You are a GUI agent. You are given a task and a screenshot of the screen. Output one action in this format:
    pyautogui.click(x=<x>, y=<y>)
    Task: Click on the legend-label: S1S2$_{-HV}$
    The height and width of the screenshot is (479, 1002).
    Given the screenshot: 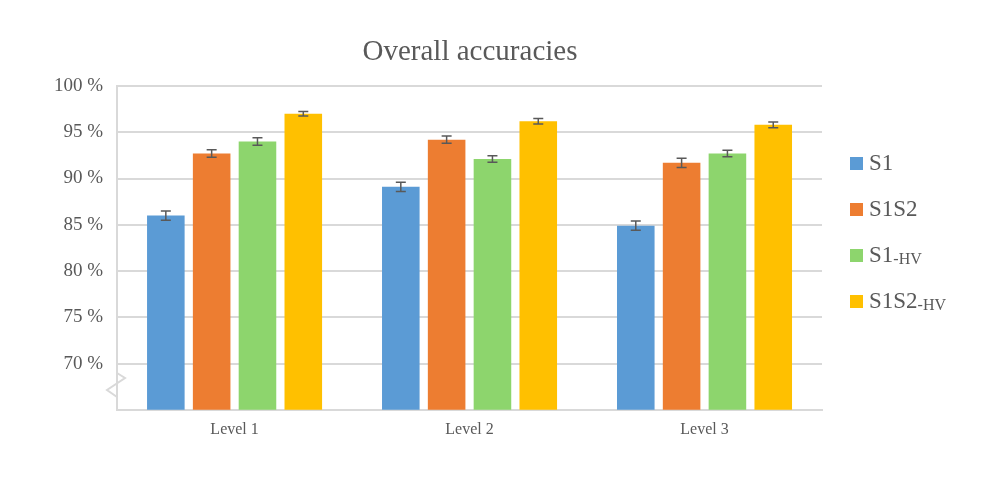 What is the action you would take?
    pyautogui.click(x=908, y=301)
    